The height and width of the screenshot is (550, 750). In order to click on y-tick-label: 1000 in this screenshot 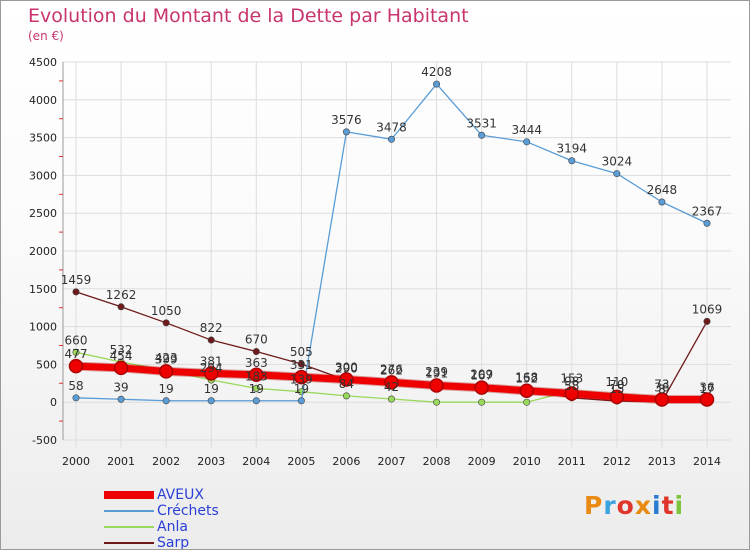, I will do `click(43, 327)`.